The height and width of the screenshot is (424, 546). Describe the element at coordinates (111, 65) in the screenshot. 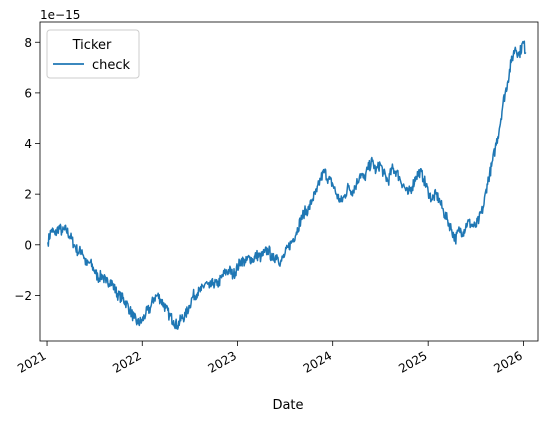

I see `legend-entry-label: check` at that location.